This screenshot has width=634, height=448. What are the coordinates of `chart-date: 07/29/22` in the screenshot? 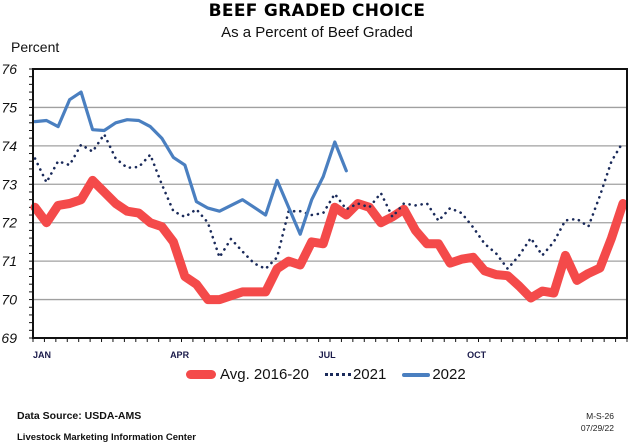 It's located at (597, 428).